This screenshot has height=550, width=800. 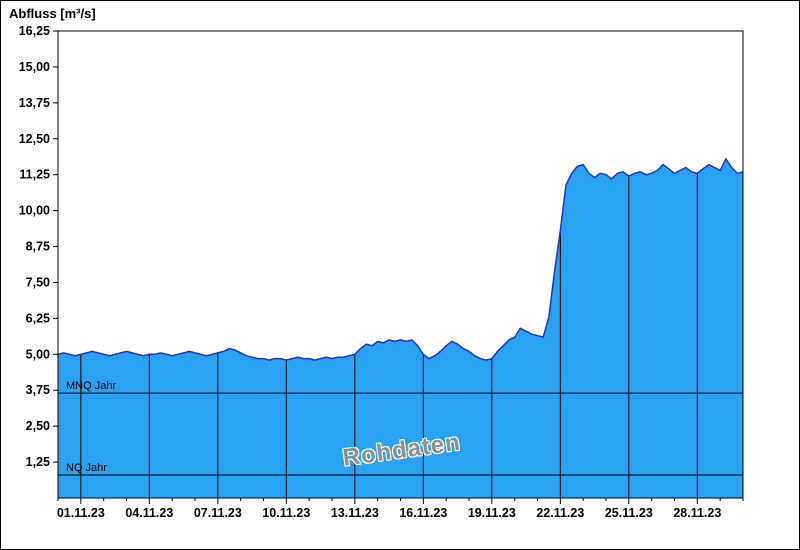 What do you see at coordinates (423, 513) in the screenshot?
I see `x-tick-label: 16.11.23` at bounding box center [423, 513].